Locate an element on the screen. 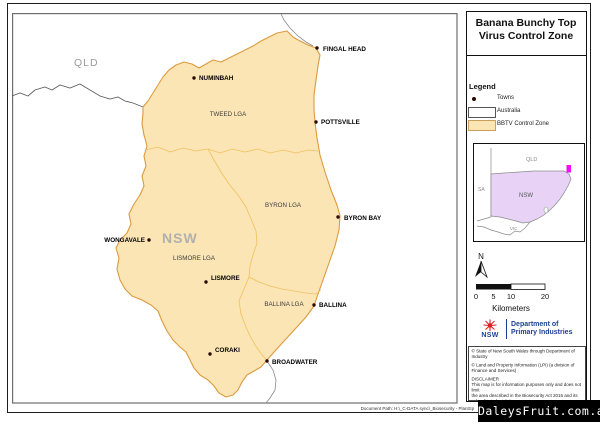 This screenshot has width=600, height=424. inset-label-nsw: NSW is located at coordinates (526, 196).